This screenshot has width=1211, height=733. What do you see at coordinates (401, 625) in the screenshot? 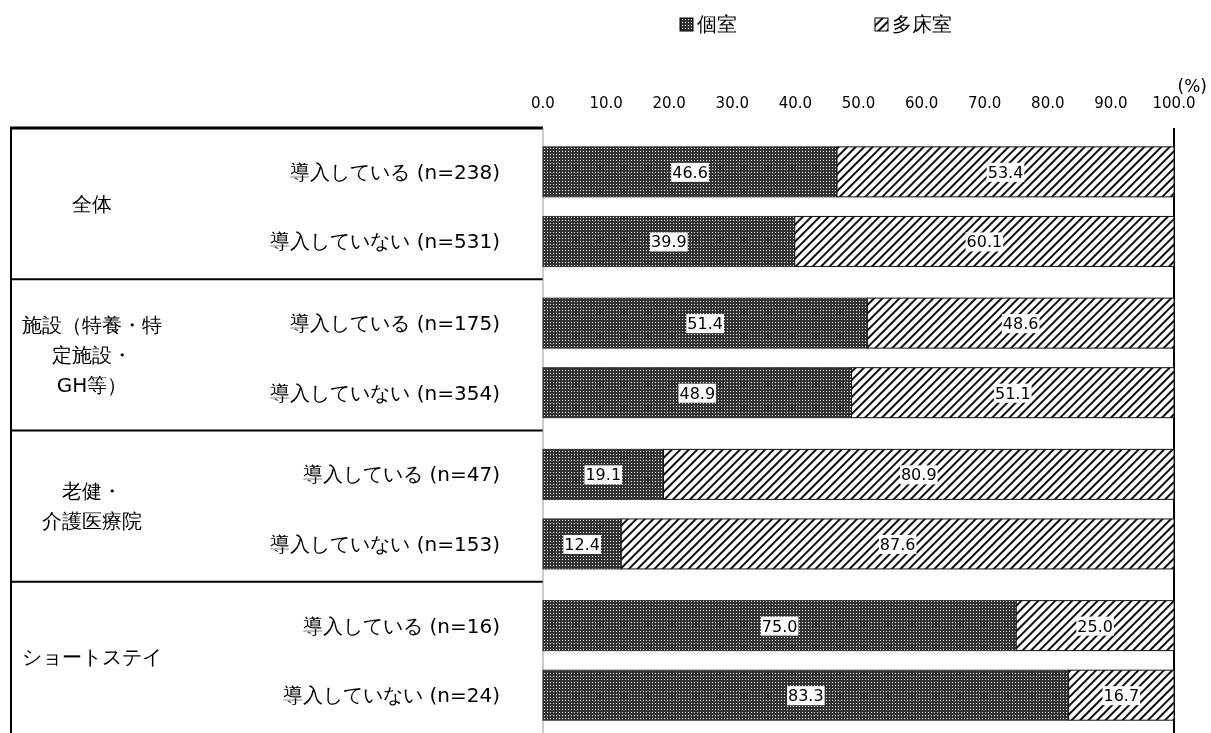
I see `y-tick-label: 導入している (n=16)` at bounding box center [401, 625].